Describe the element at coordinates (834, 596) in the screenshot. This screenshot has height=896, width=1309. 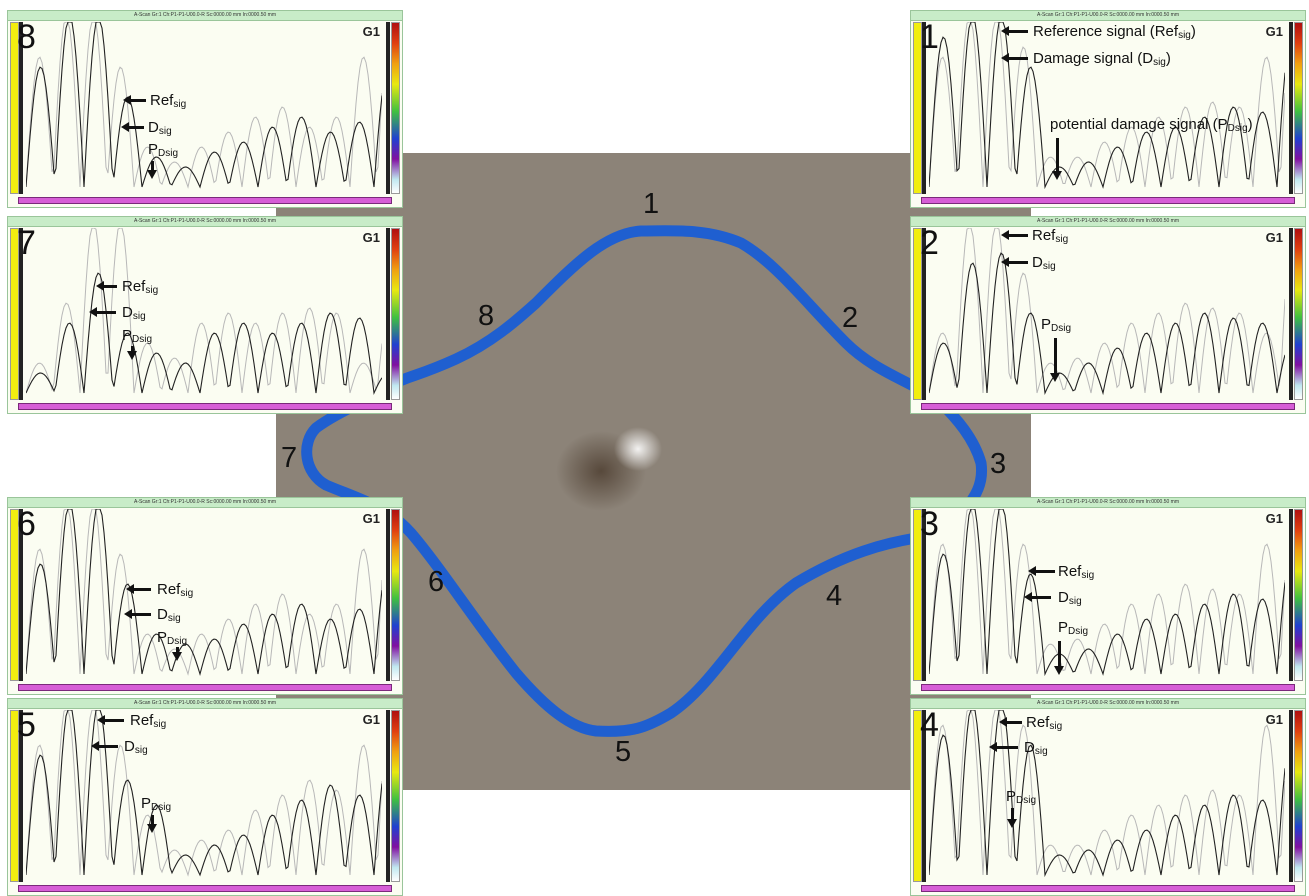
I see `point-label-4: 4` at that location.